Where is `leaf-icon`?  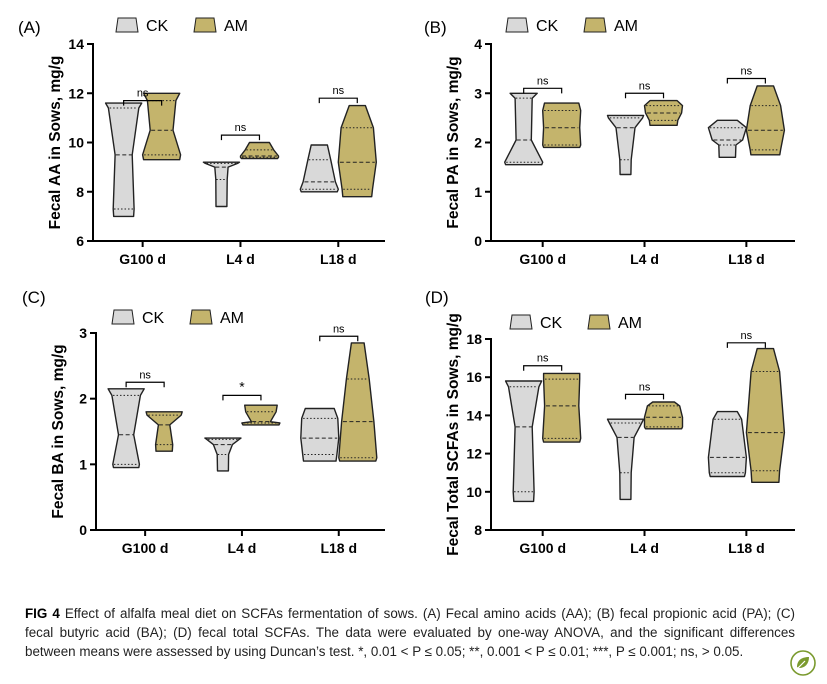 leaf-icon is located at coordinates (803, 663).